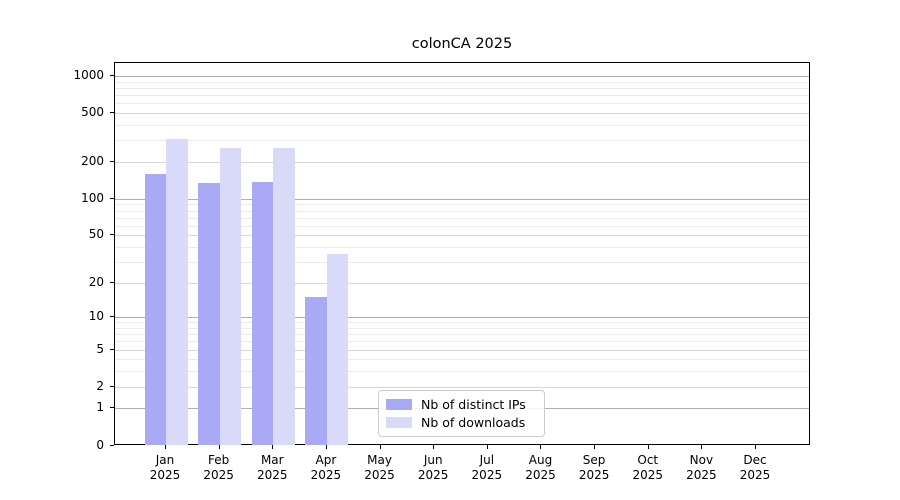 Image resolution: width=900 pixels, height=500 pixels. What do you see at coordinates (96, 234) in the screenshot?
I see `y-tick-label: 50` at bounding box center [96, 234].